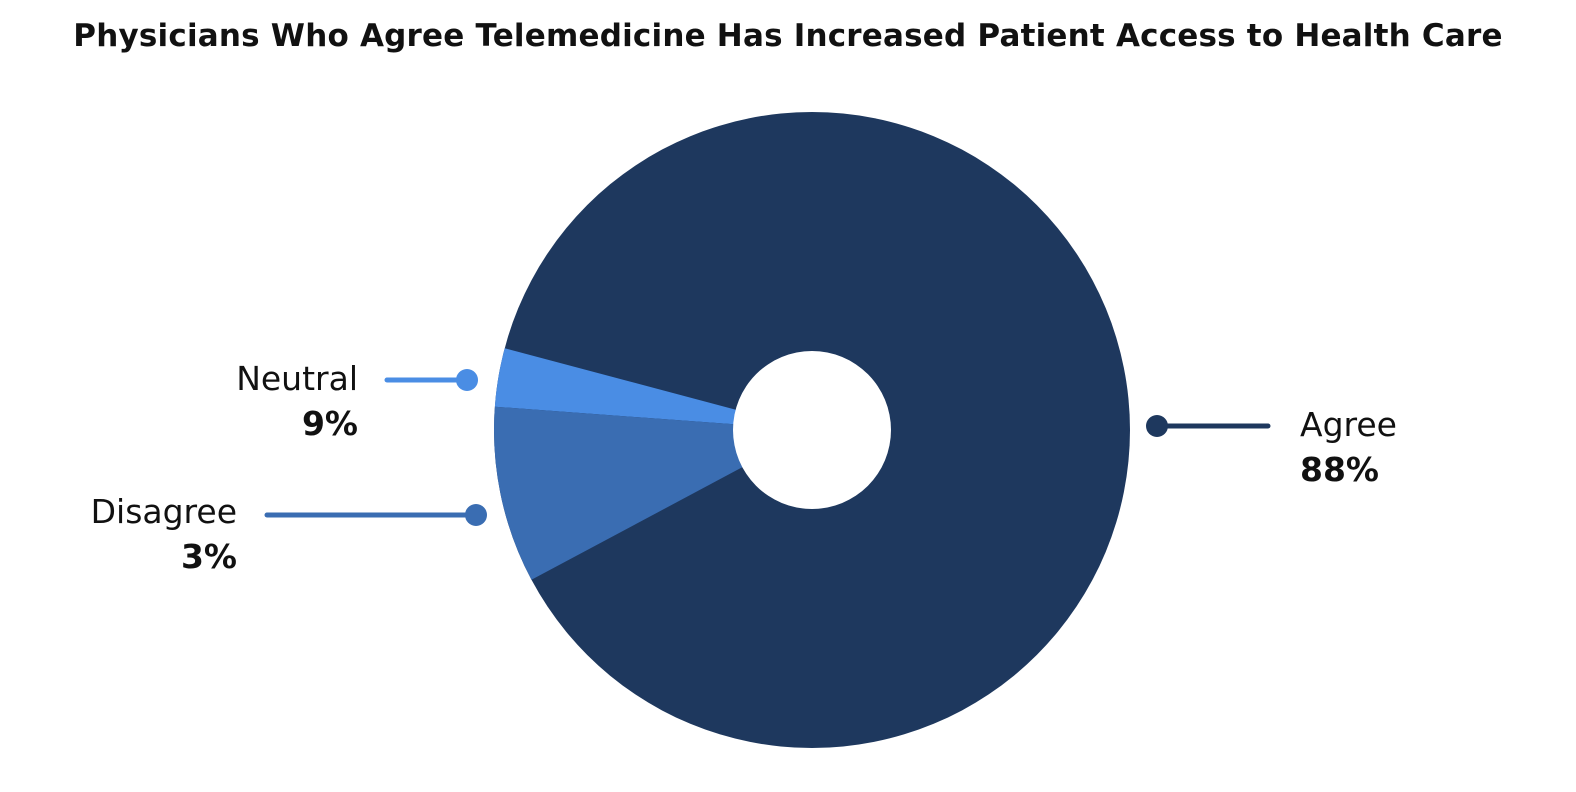  I want to click on donut-hole, so click(812, 430).